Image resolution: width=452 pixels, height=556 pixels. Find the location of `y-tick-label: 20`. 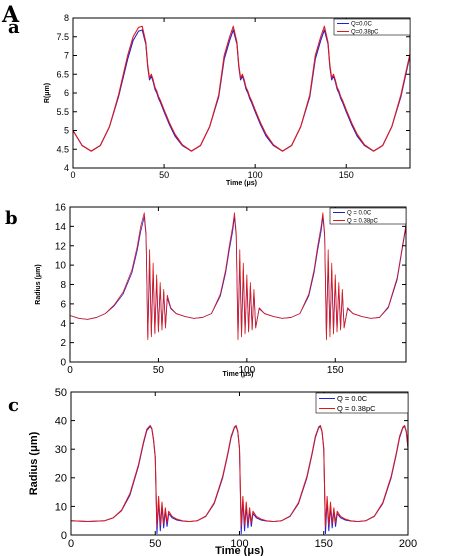

y-tick-label: 20 is located at coordinates (61, 479).